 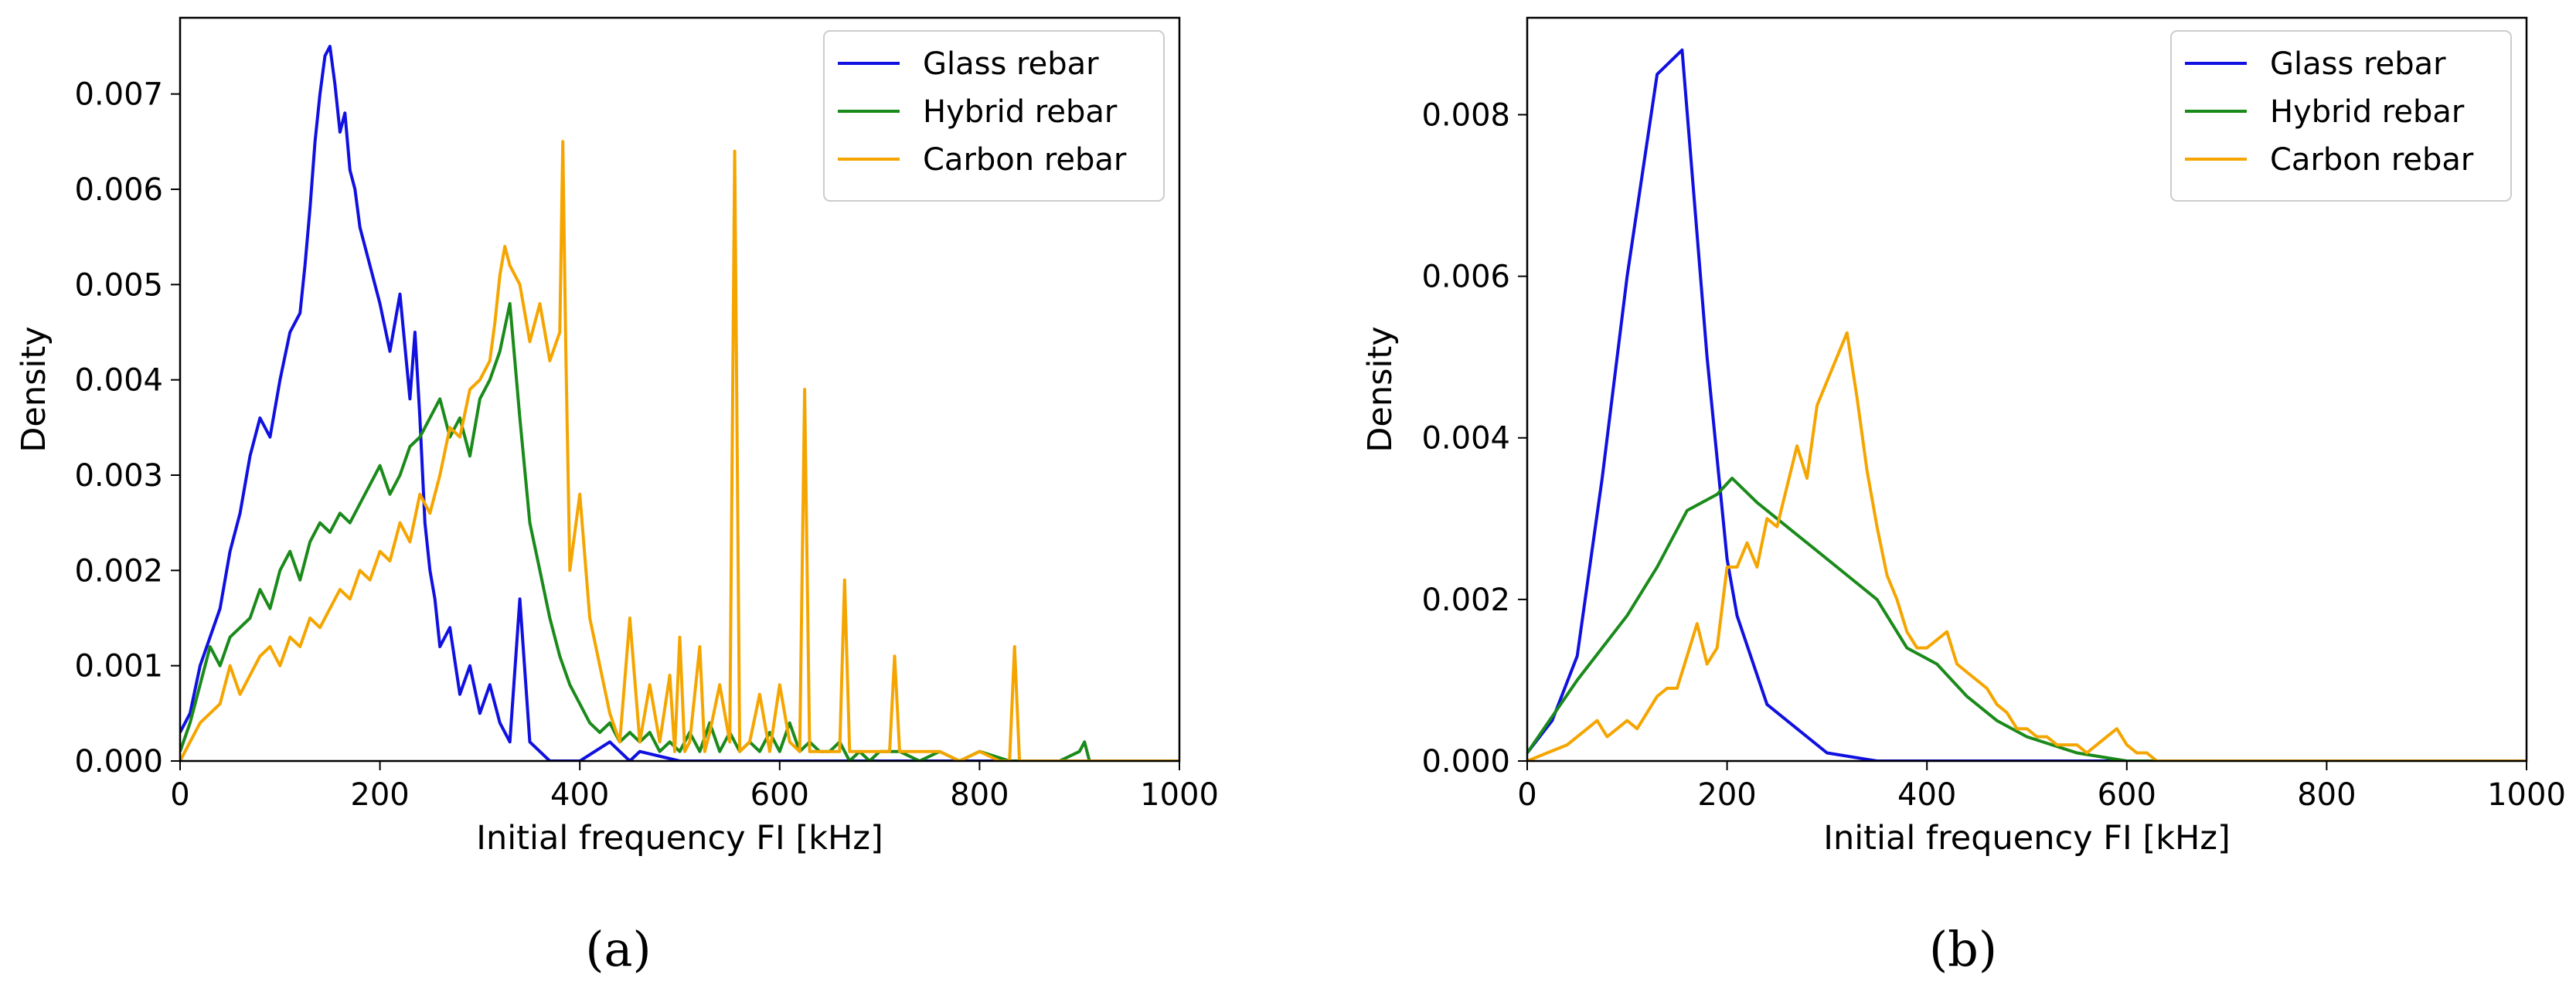 I want to click on panel-caption: (b), so click(x=1963, y=949).